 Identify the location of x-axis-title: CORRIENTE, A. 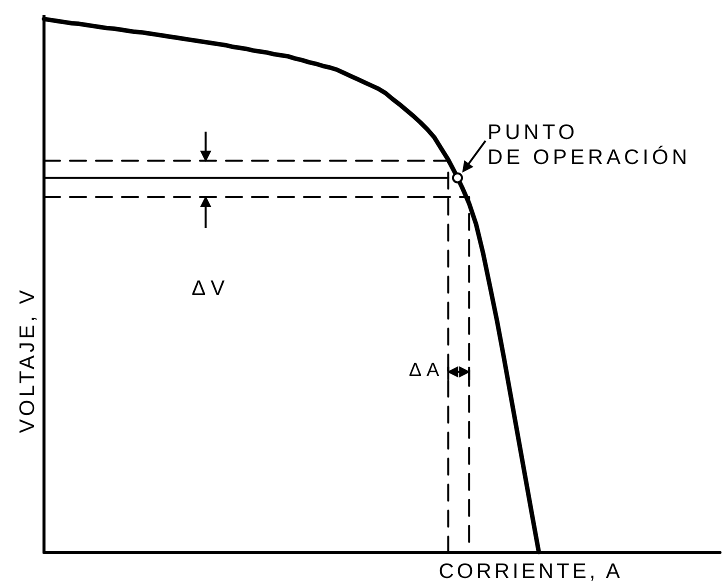
(530, 571).